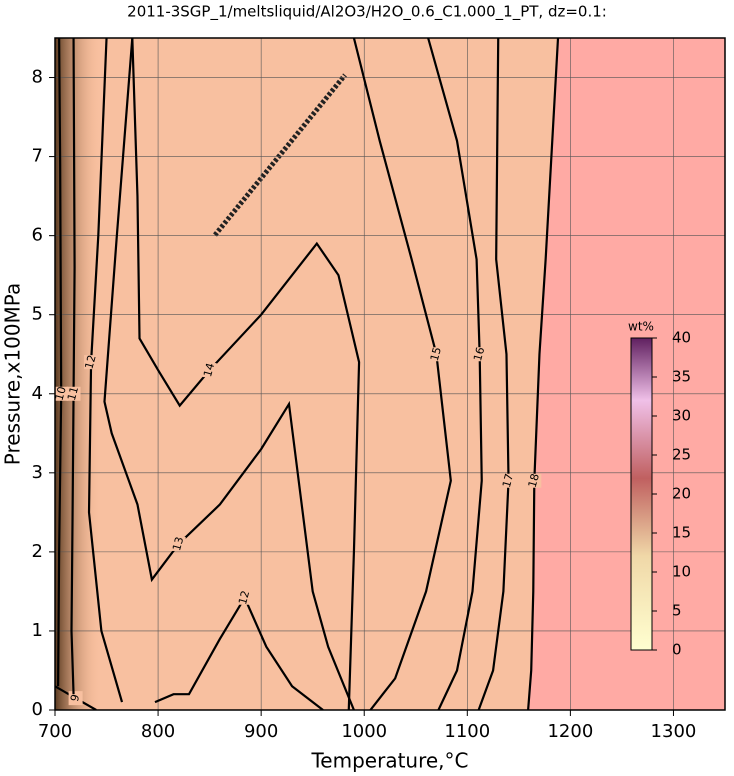 Image resolution: width=734 pixels, height=776 pixels. Describe the element at coordinates (681, 494) in the screenshot. I see `colorbar-tick-label: 20` at that location.